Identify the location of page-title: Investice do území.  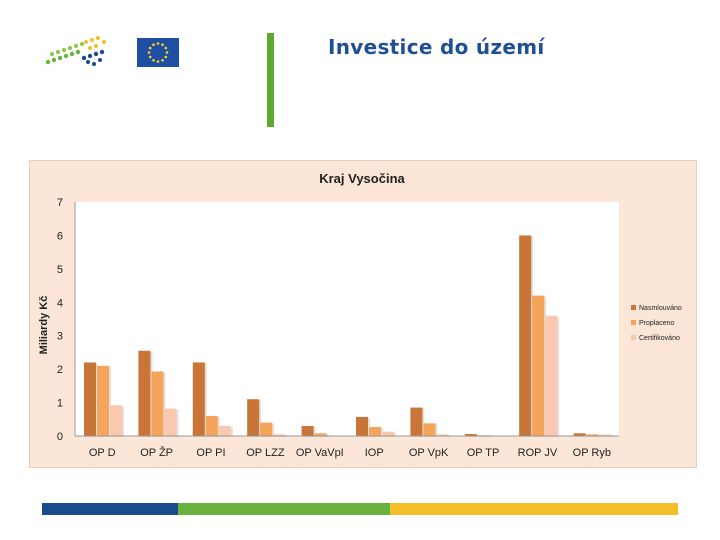
(436, 47).